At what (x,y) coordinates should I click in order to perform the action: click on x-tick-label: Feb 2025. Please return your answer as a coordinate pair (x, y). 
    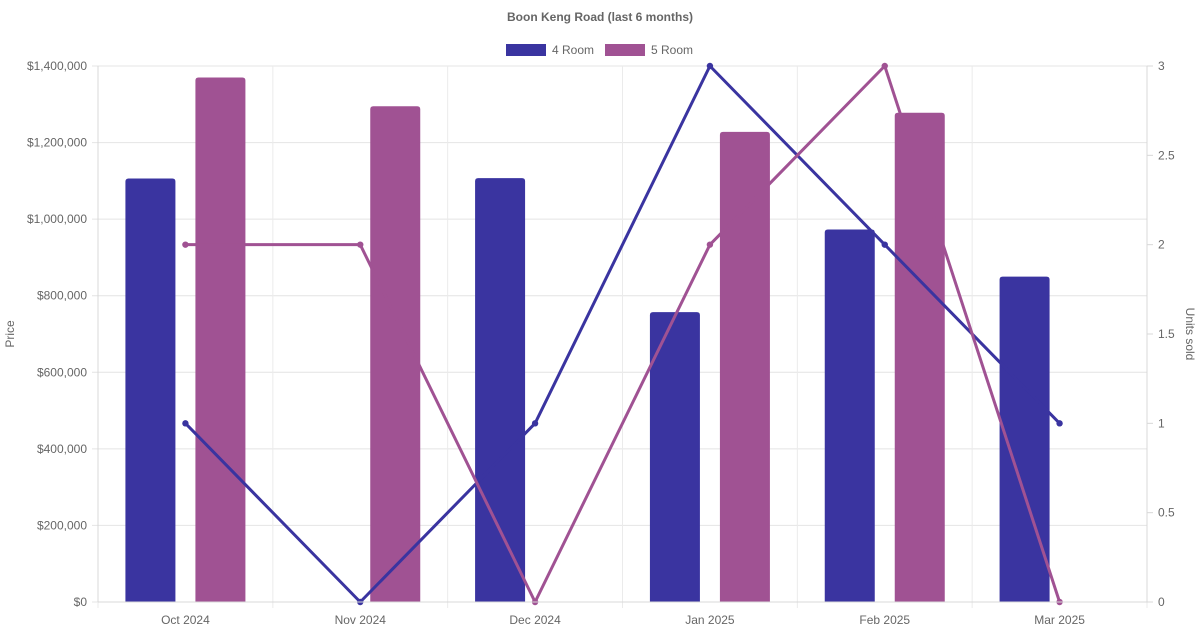
    Looking at the image, I should click on (884, 620).